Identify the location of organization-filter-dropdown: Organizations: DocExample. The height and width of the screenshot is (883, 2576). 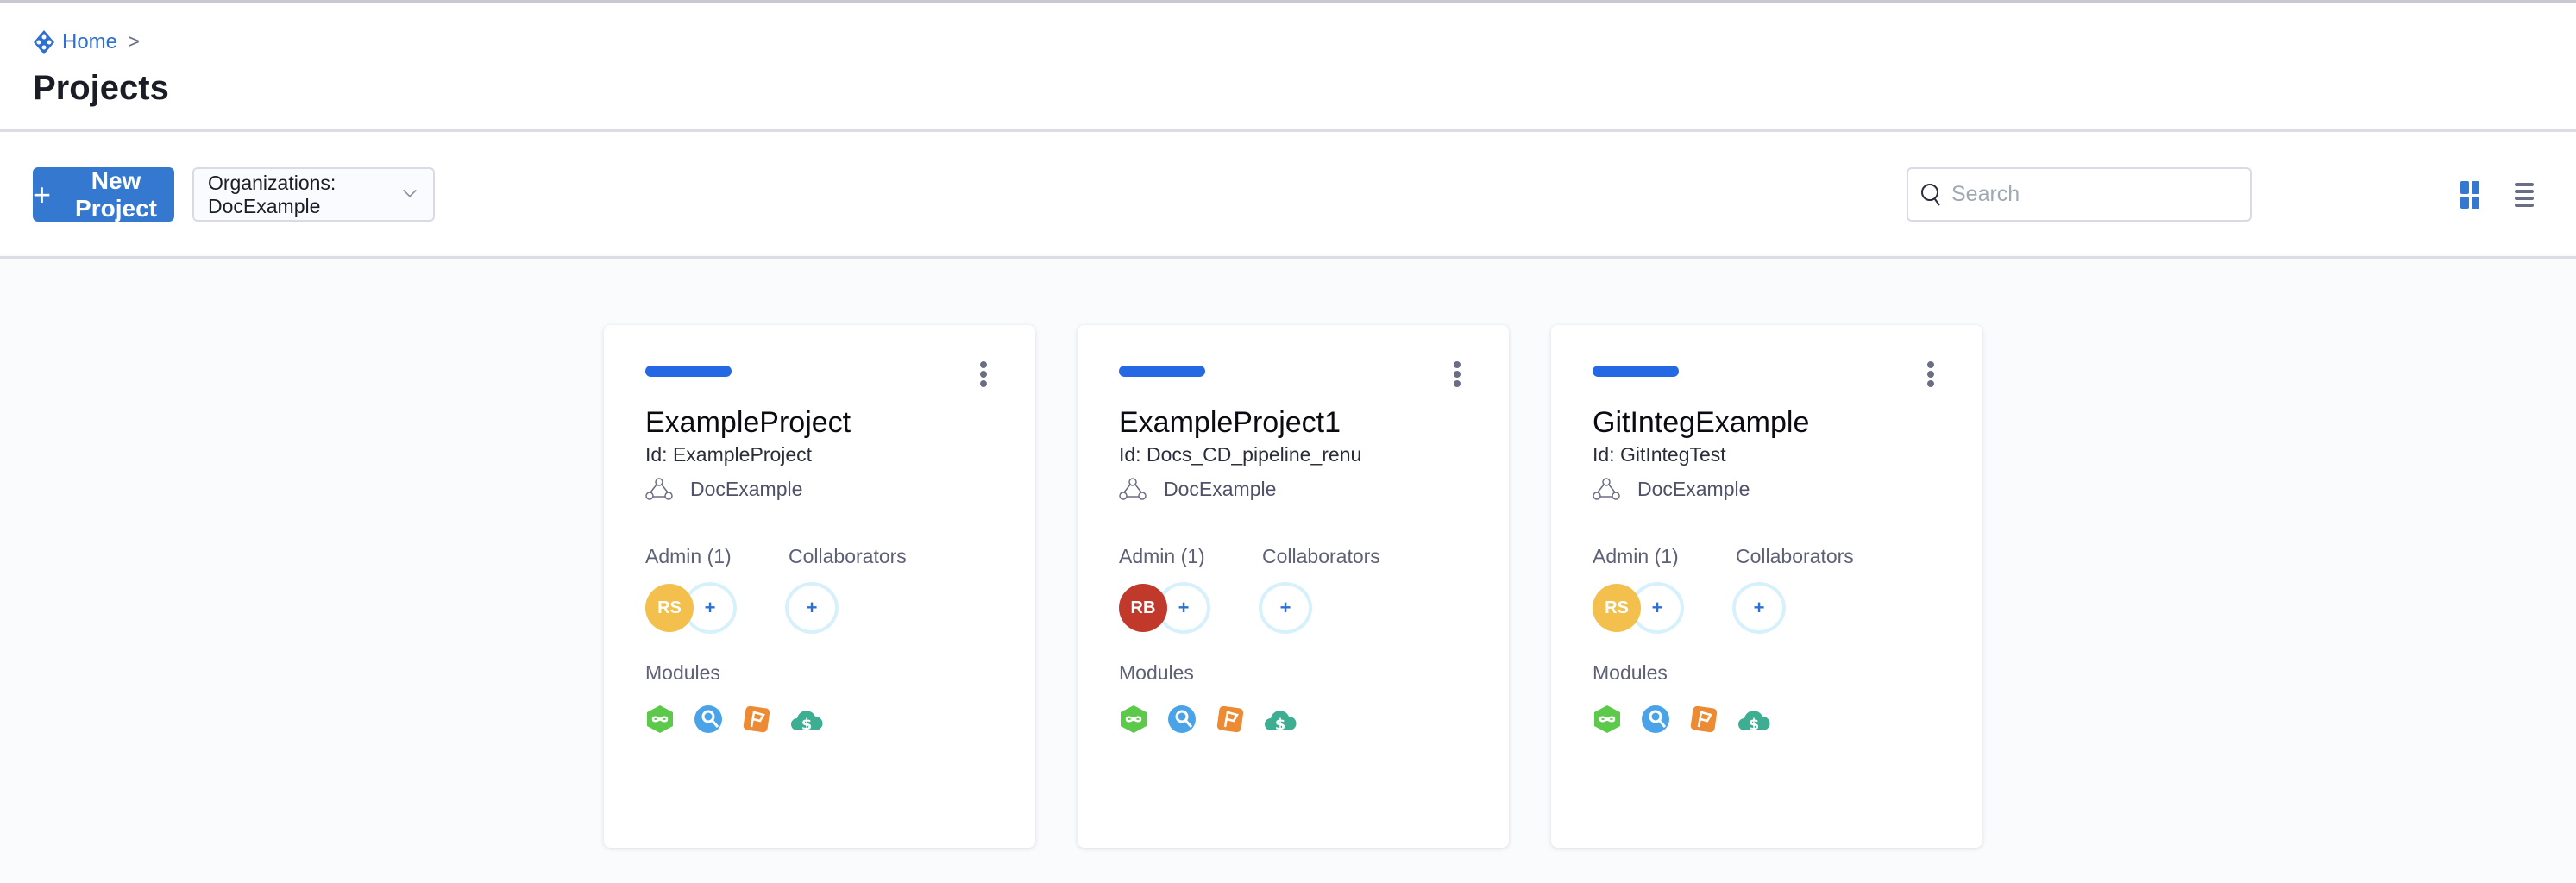
(313, 195).